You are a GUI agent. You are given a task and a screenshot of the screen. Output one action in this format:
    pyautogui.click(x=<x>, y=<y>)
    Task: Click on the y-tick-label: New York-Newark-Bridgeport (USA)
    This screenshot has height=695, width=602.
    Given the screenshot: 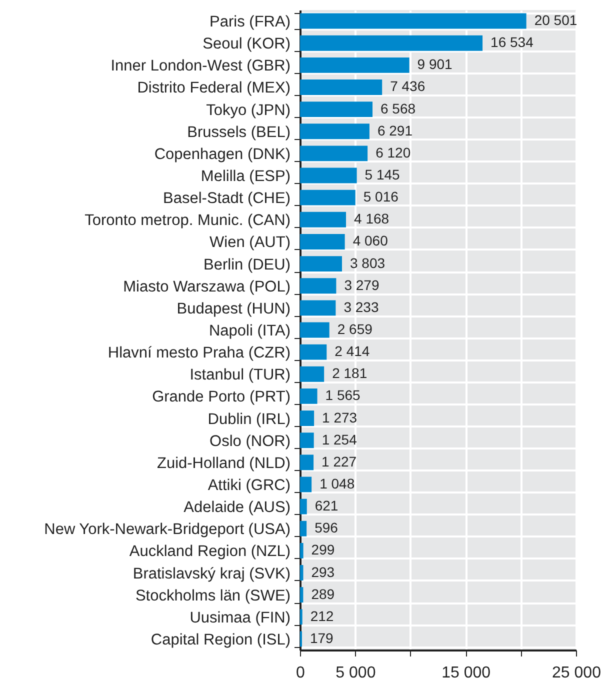 What is the action you would take?
    pyautogui.click(x=167, y=529)
    